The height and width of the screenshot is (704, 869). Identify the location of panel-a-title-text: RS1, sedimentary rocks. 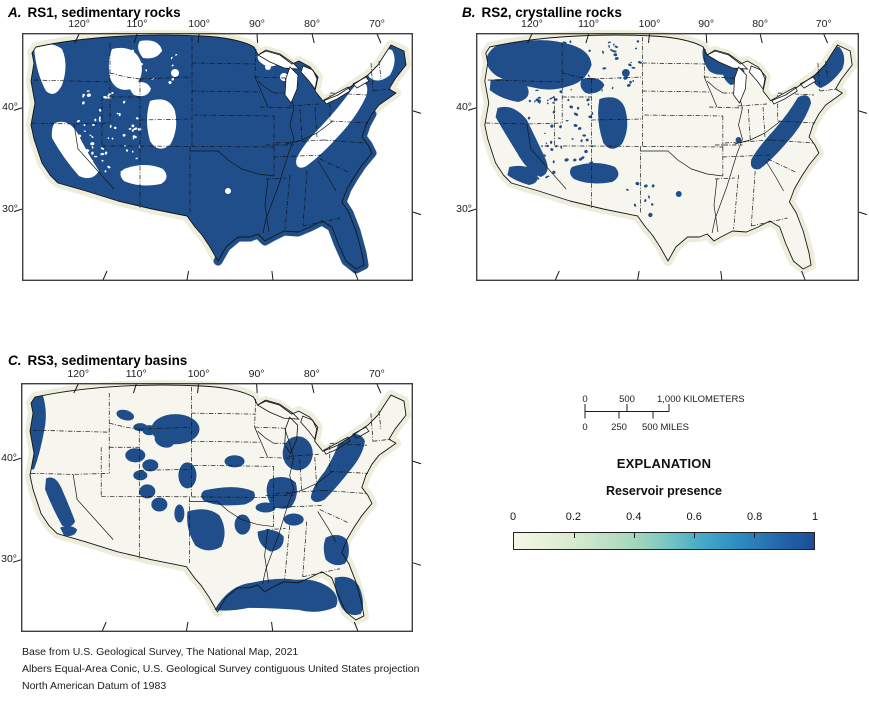
(104, 12).